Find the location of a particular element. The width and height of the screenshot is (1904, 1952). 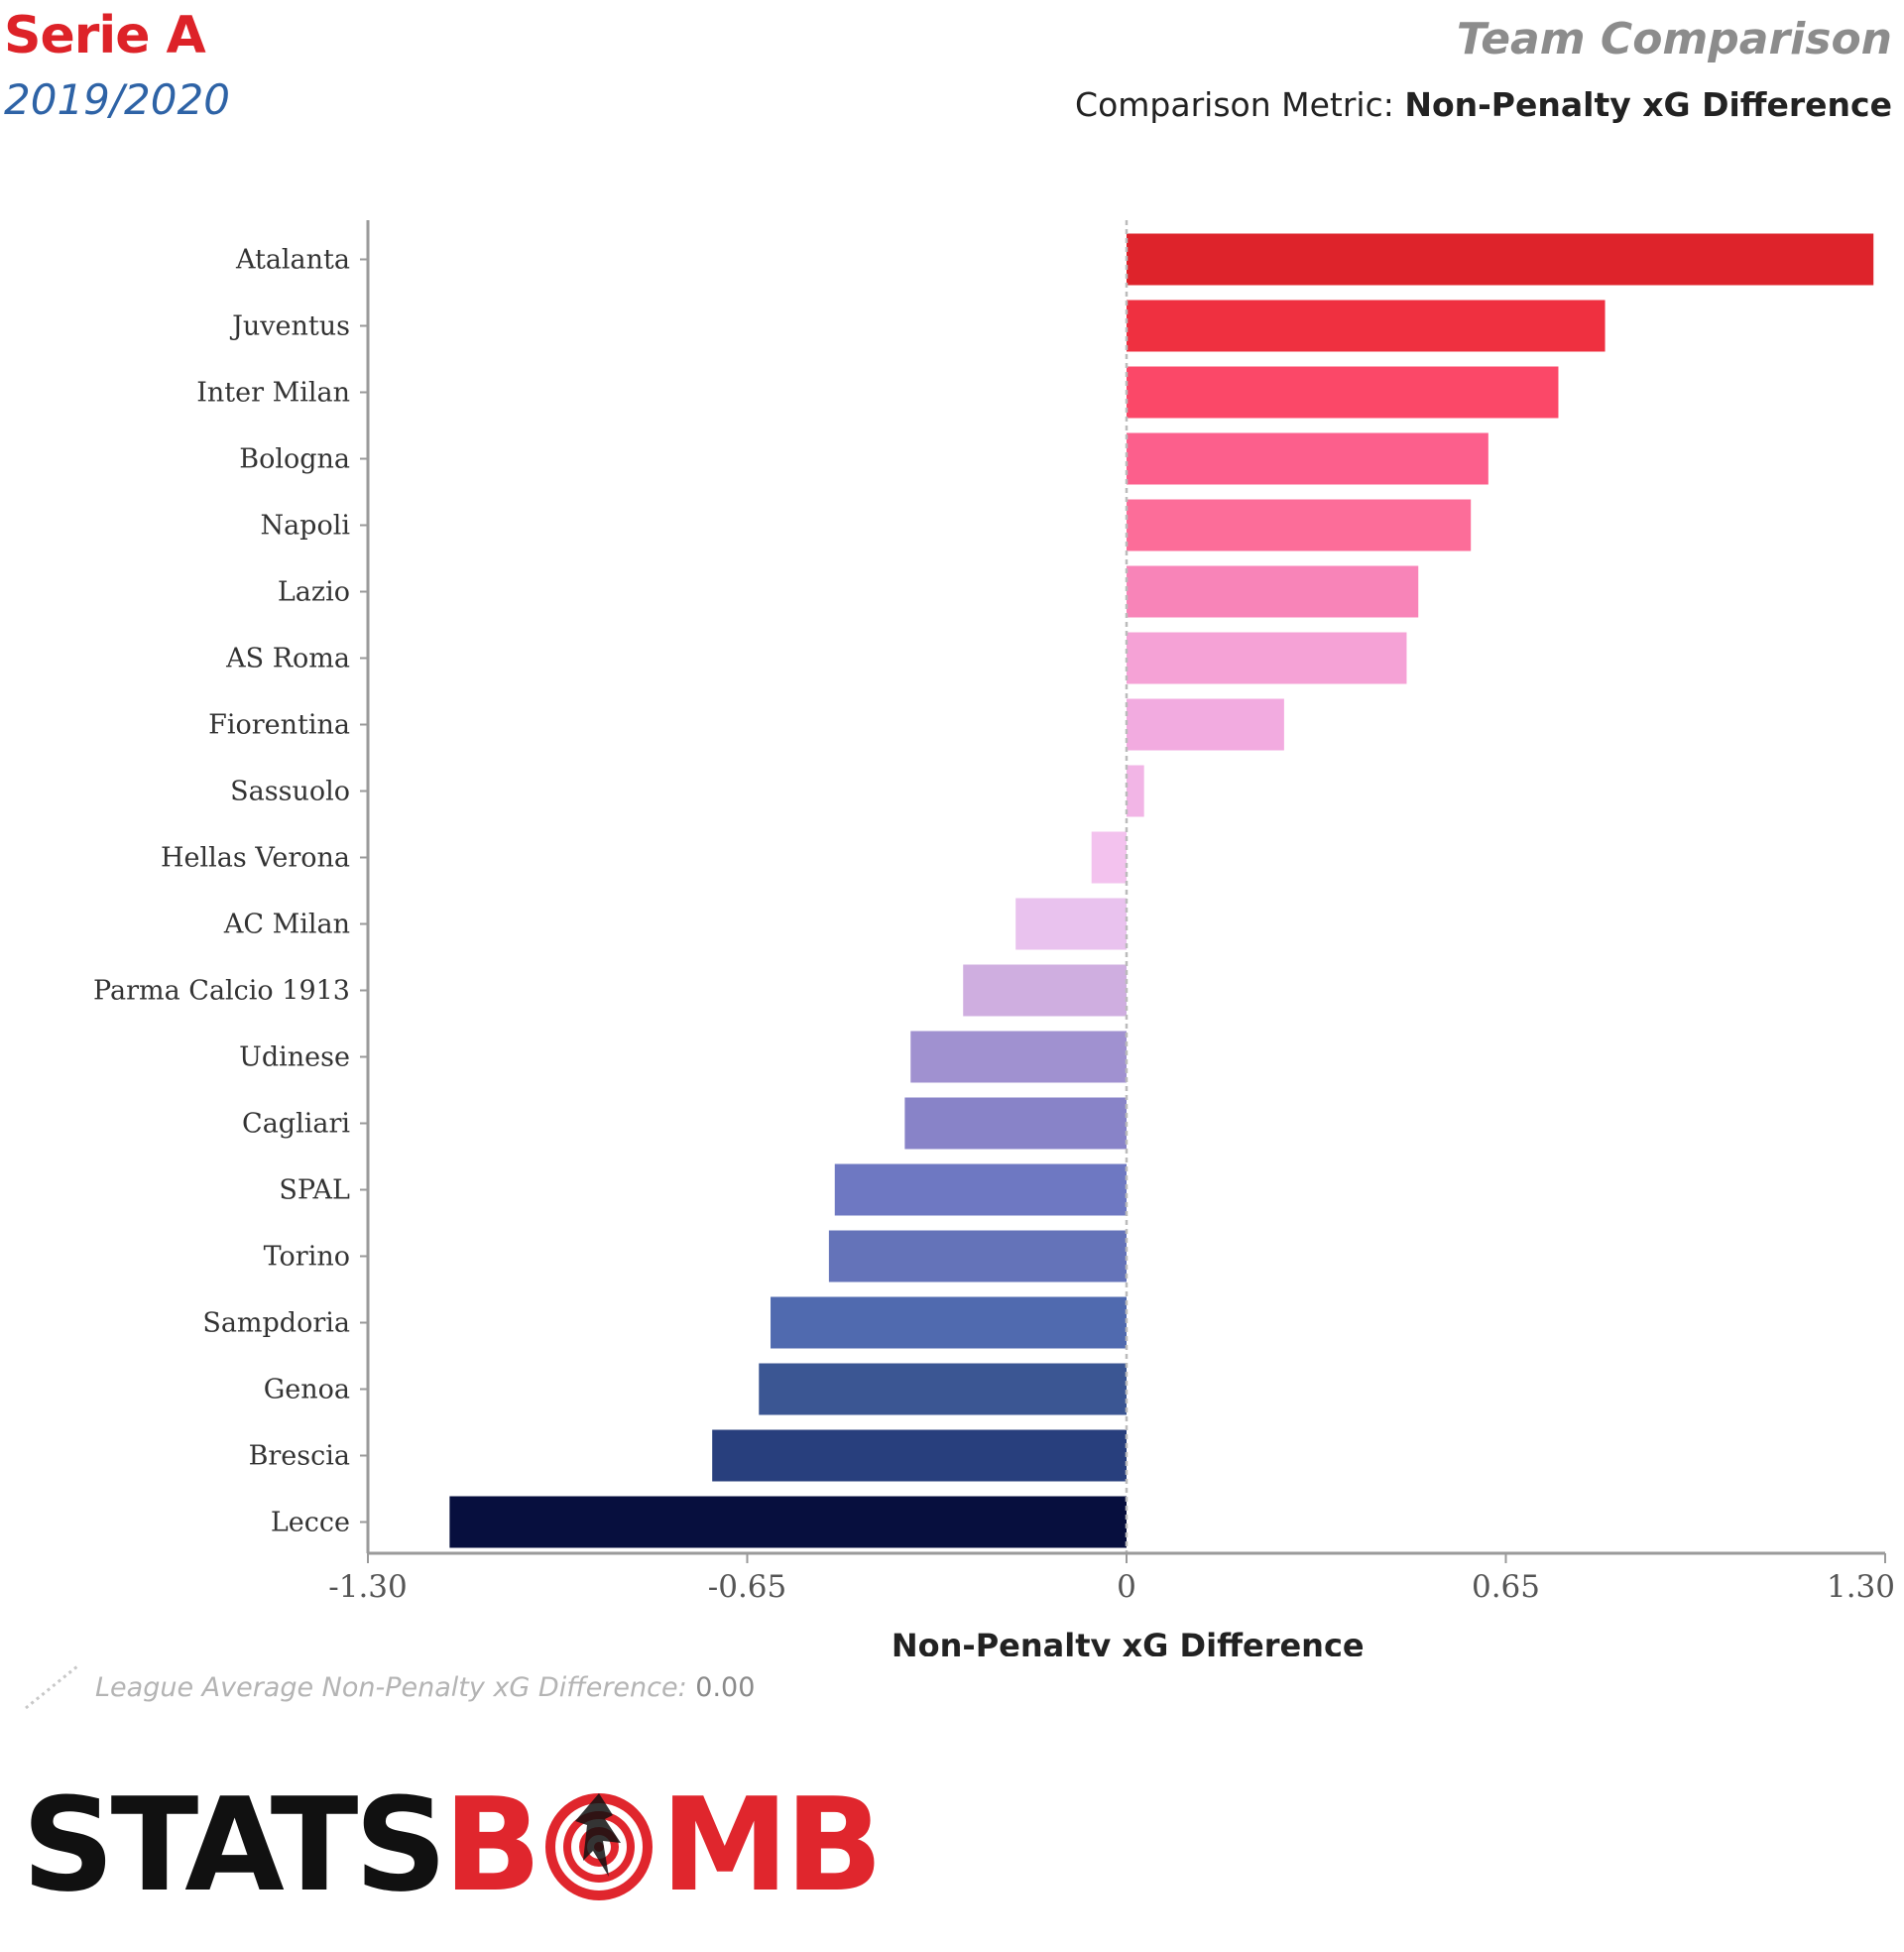

category-label: Lecce is located at coordinates (310, 1523).